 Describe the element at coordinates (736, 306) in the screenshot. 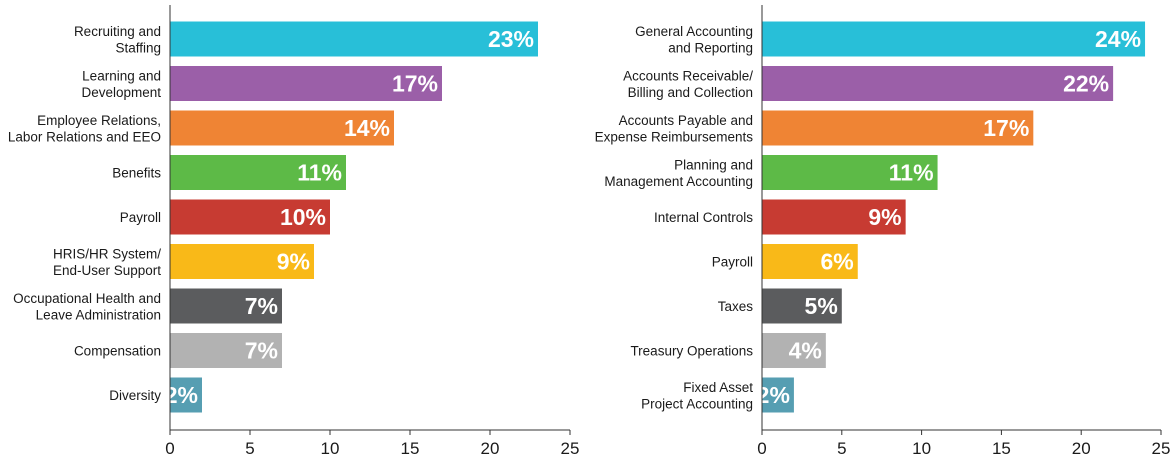

I see `category-label-7: Taxes` at that location.